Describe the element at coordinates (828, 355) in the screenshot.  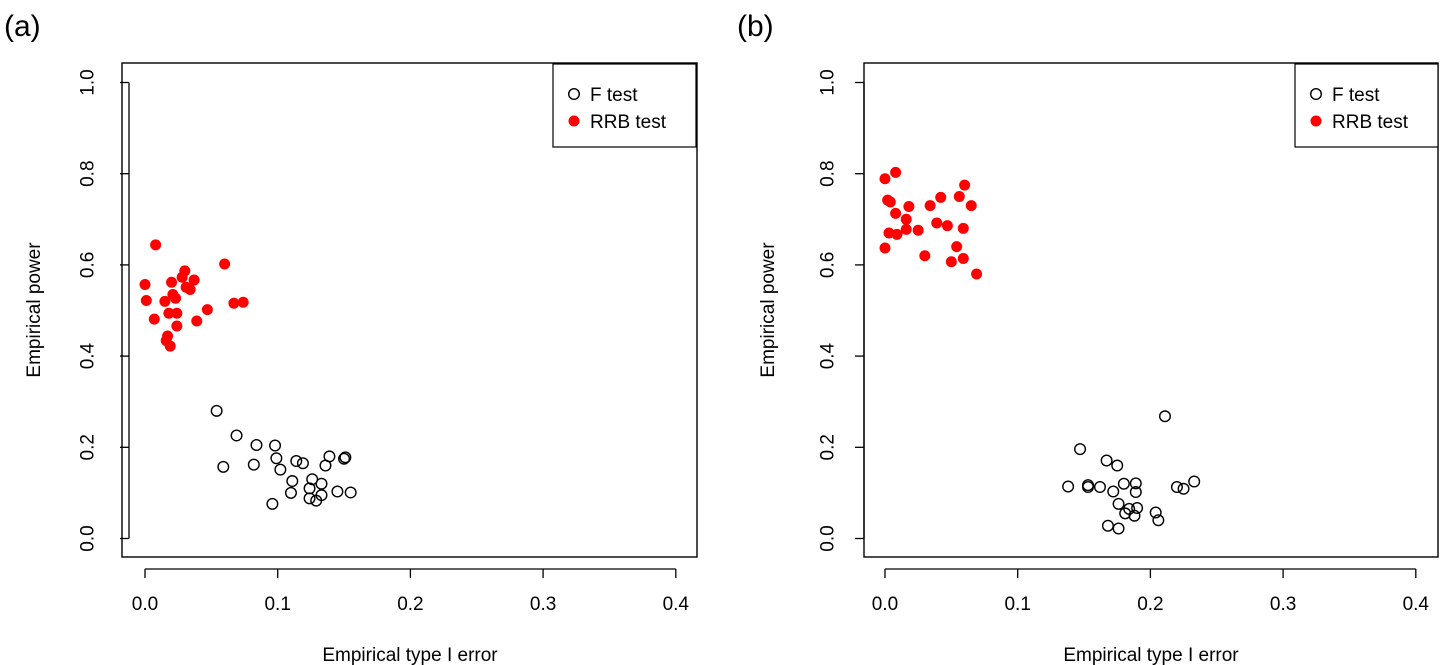
I see `y-tick-label: 0.4` at that location.